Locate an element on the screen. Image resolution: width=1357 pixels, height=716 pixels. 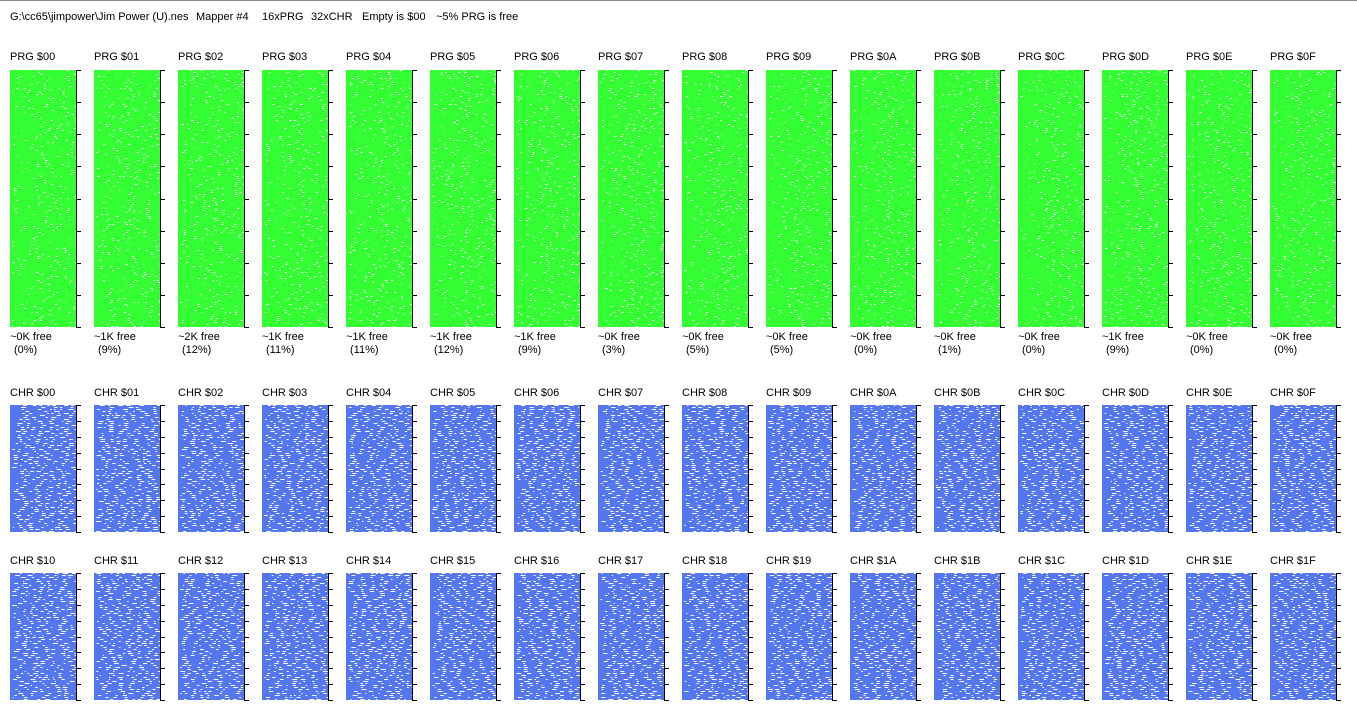
bank-map is located at coordinates (465, 199).